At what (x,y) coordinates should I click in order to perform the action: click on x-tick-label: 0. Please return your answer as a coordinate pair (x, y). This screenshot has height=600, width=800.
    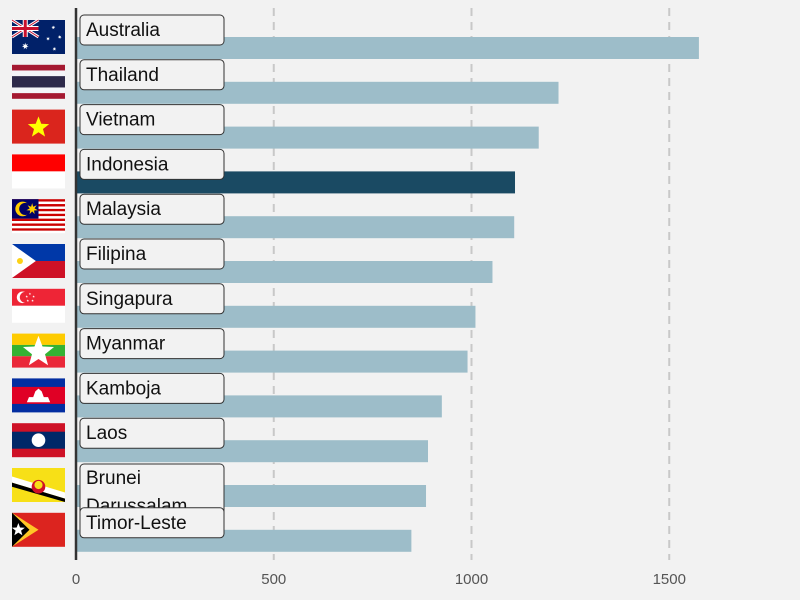
    Looking at the image, I should click on (76, 579).